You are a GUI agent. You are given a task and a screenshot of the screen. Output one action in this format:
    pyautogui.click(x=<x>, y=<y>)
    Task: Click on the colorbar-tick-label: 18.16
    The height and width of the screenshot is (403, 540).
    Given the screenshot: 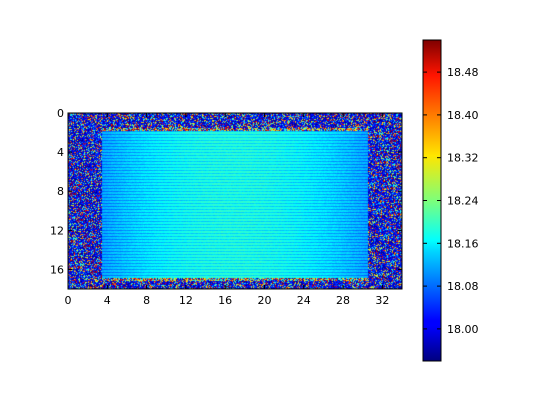 What is the action you would take?
    pyautogui.click(x=463, y=243)
    